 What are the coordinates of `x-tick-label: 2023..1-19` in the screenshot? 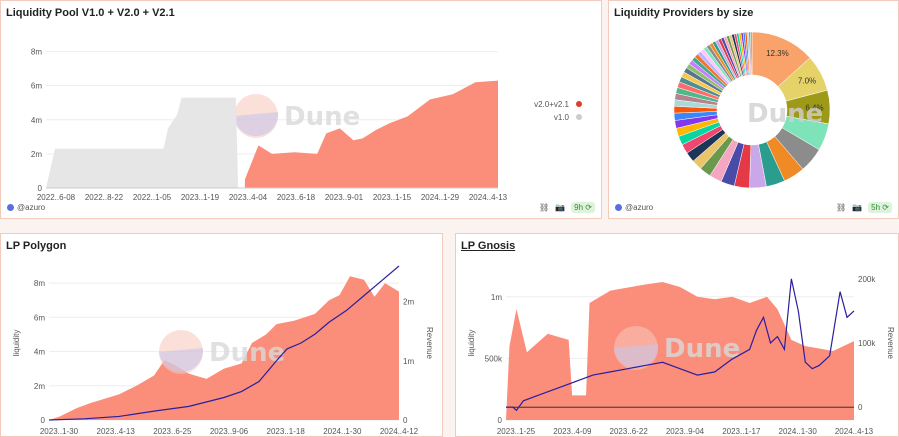 It's located at (200, 197).